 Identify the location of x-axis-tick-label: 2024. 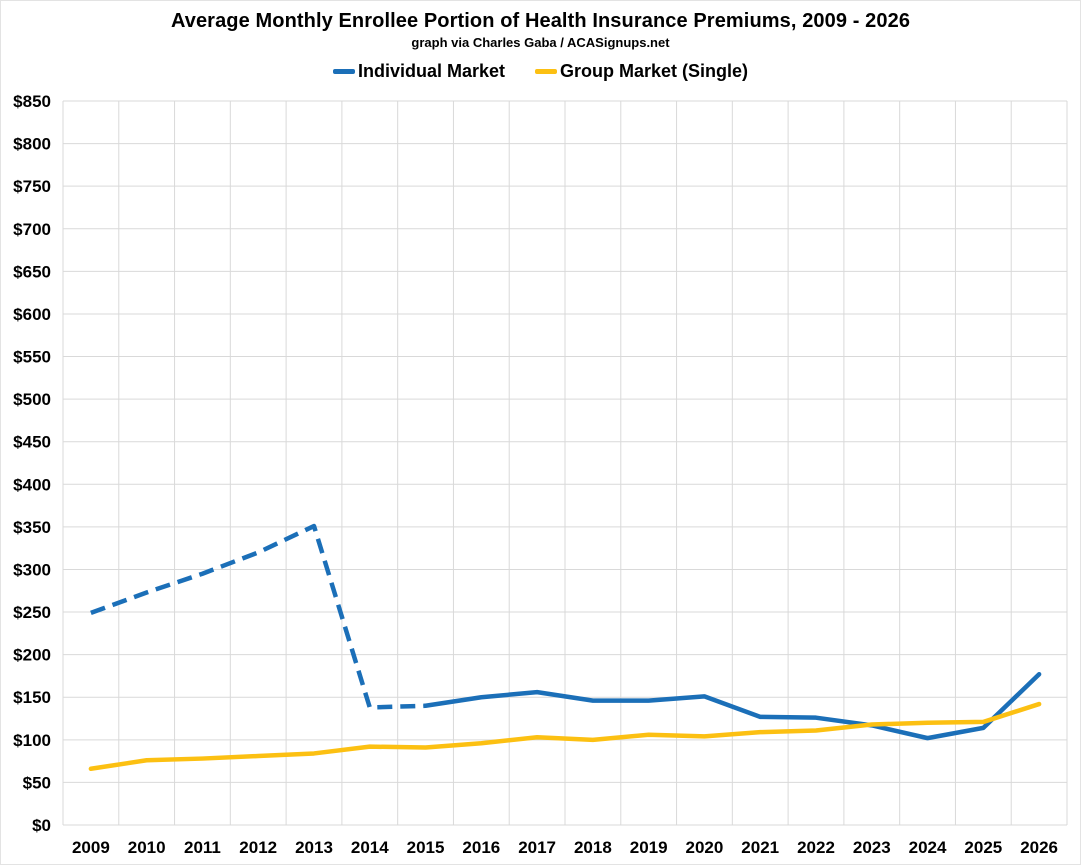
(928, 847).